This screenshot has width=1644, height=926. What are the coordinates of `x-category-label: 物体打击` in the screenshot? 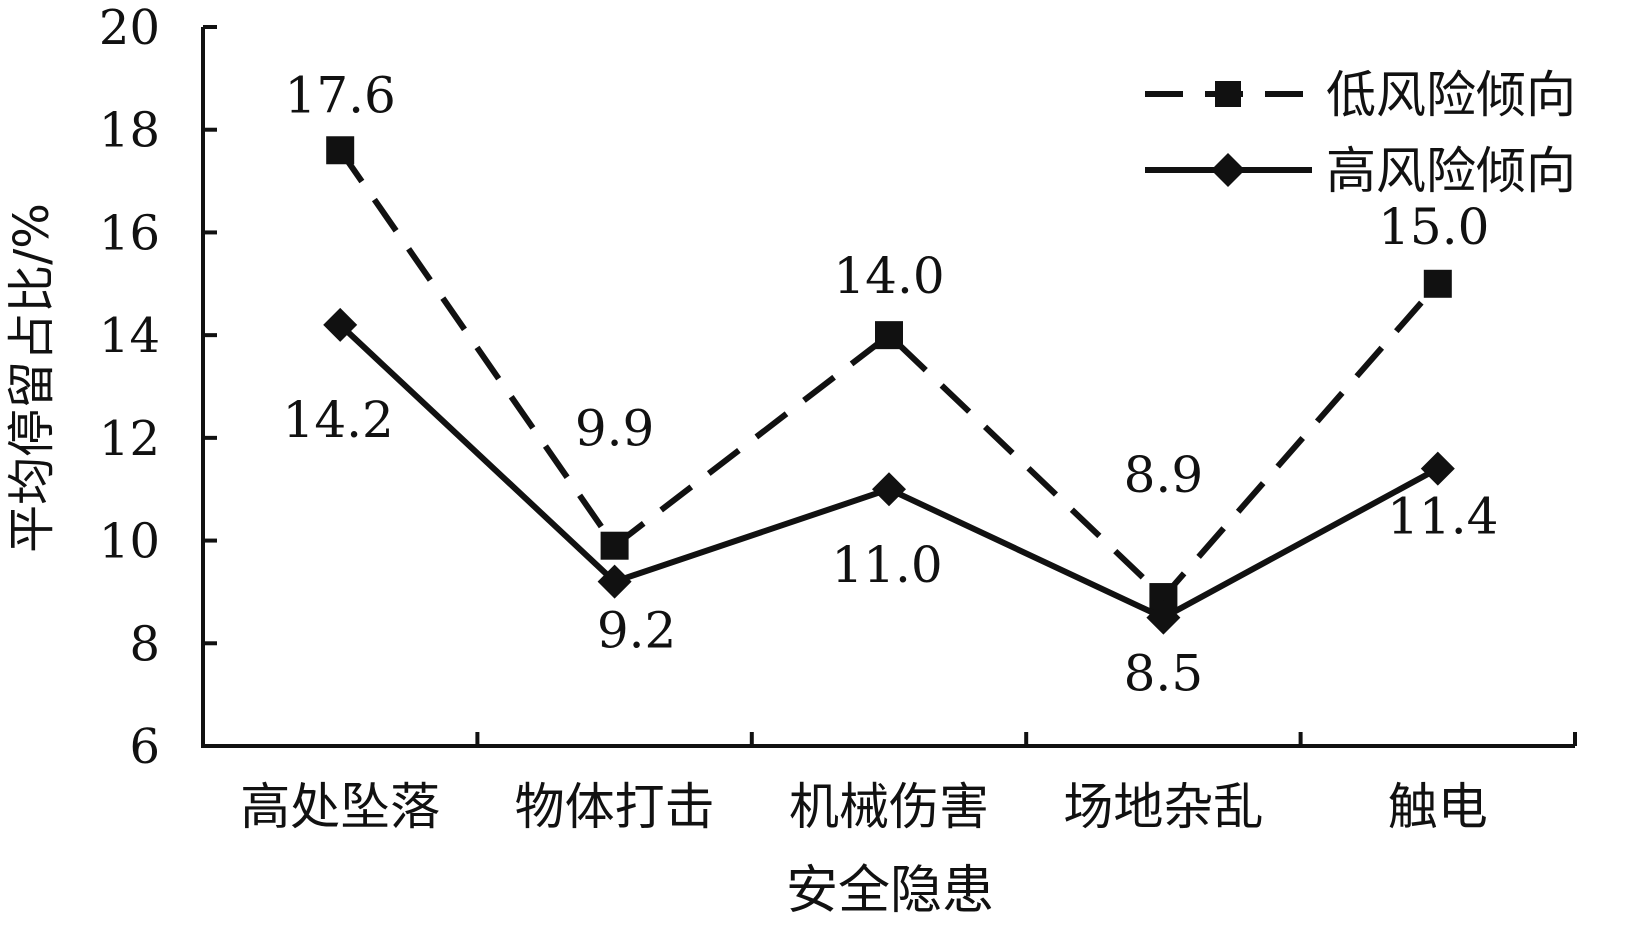 It's located at (615, 807).